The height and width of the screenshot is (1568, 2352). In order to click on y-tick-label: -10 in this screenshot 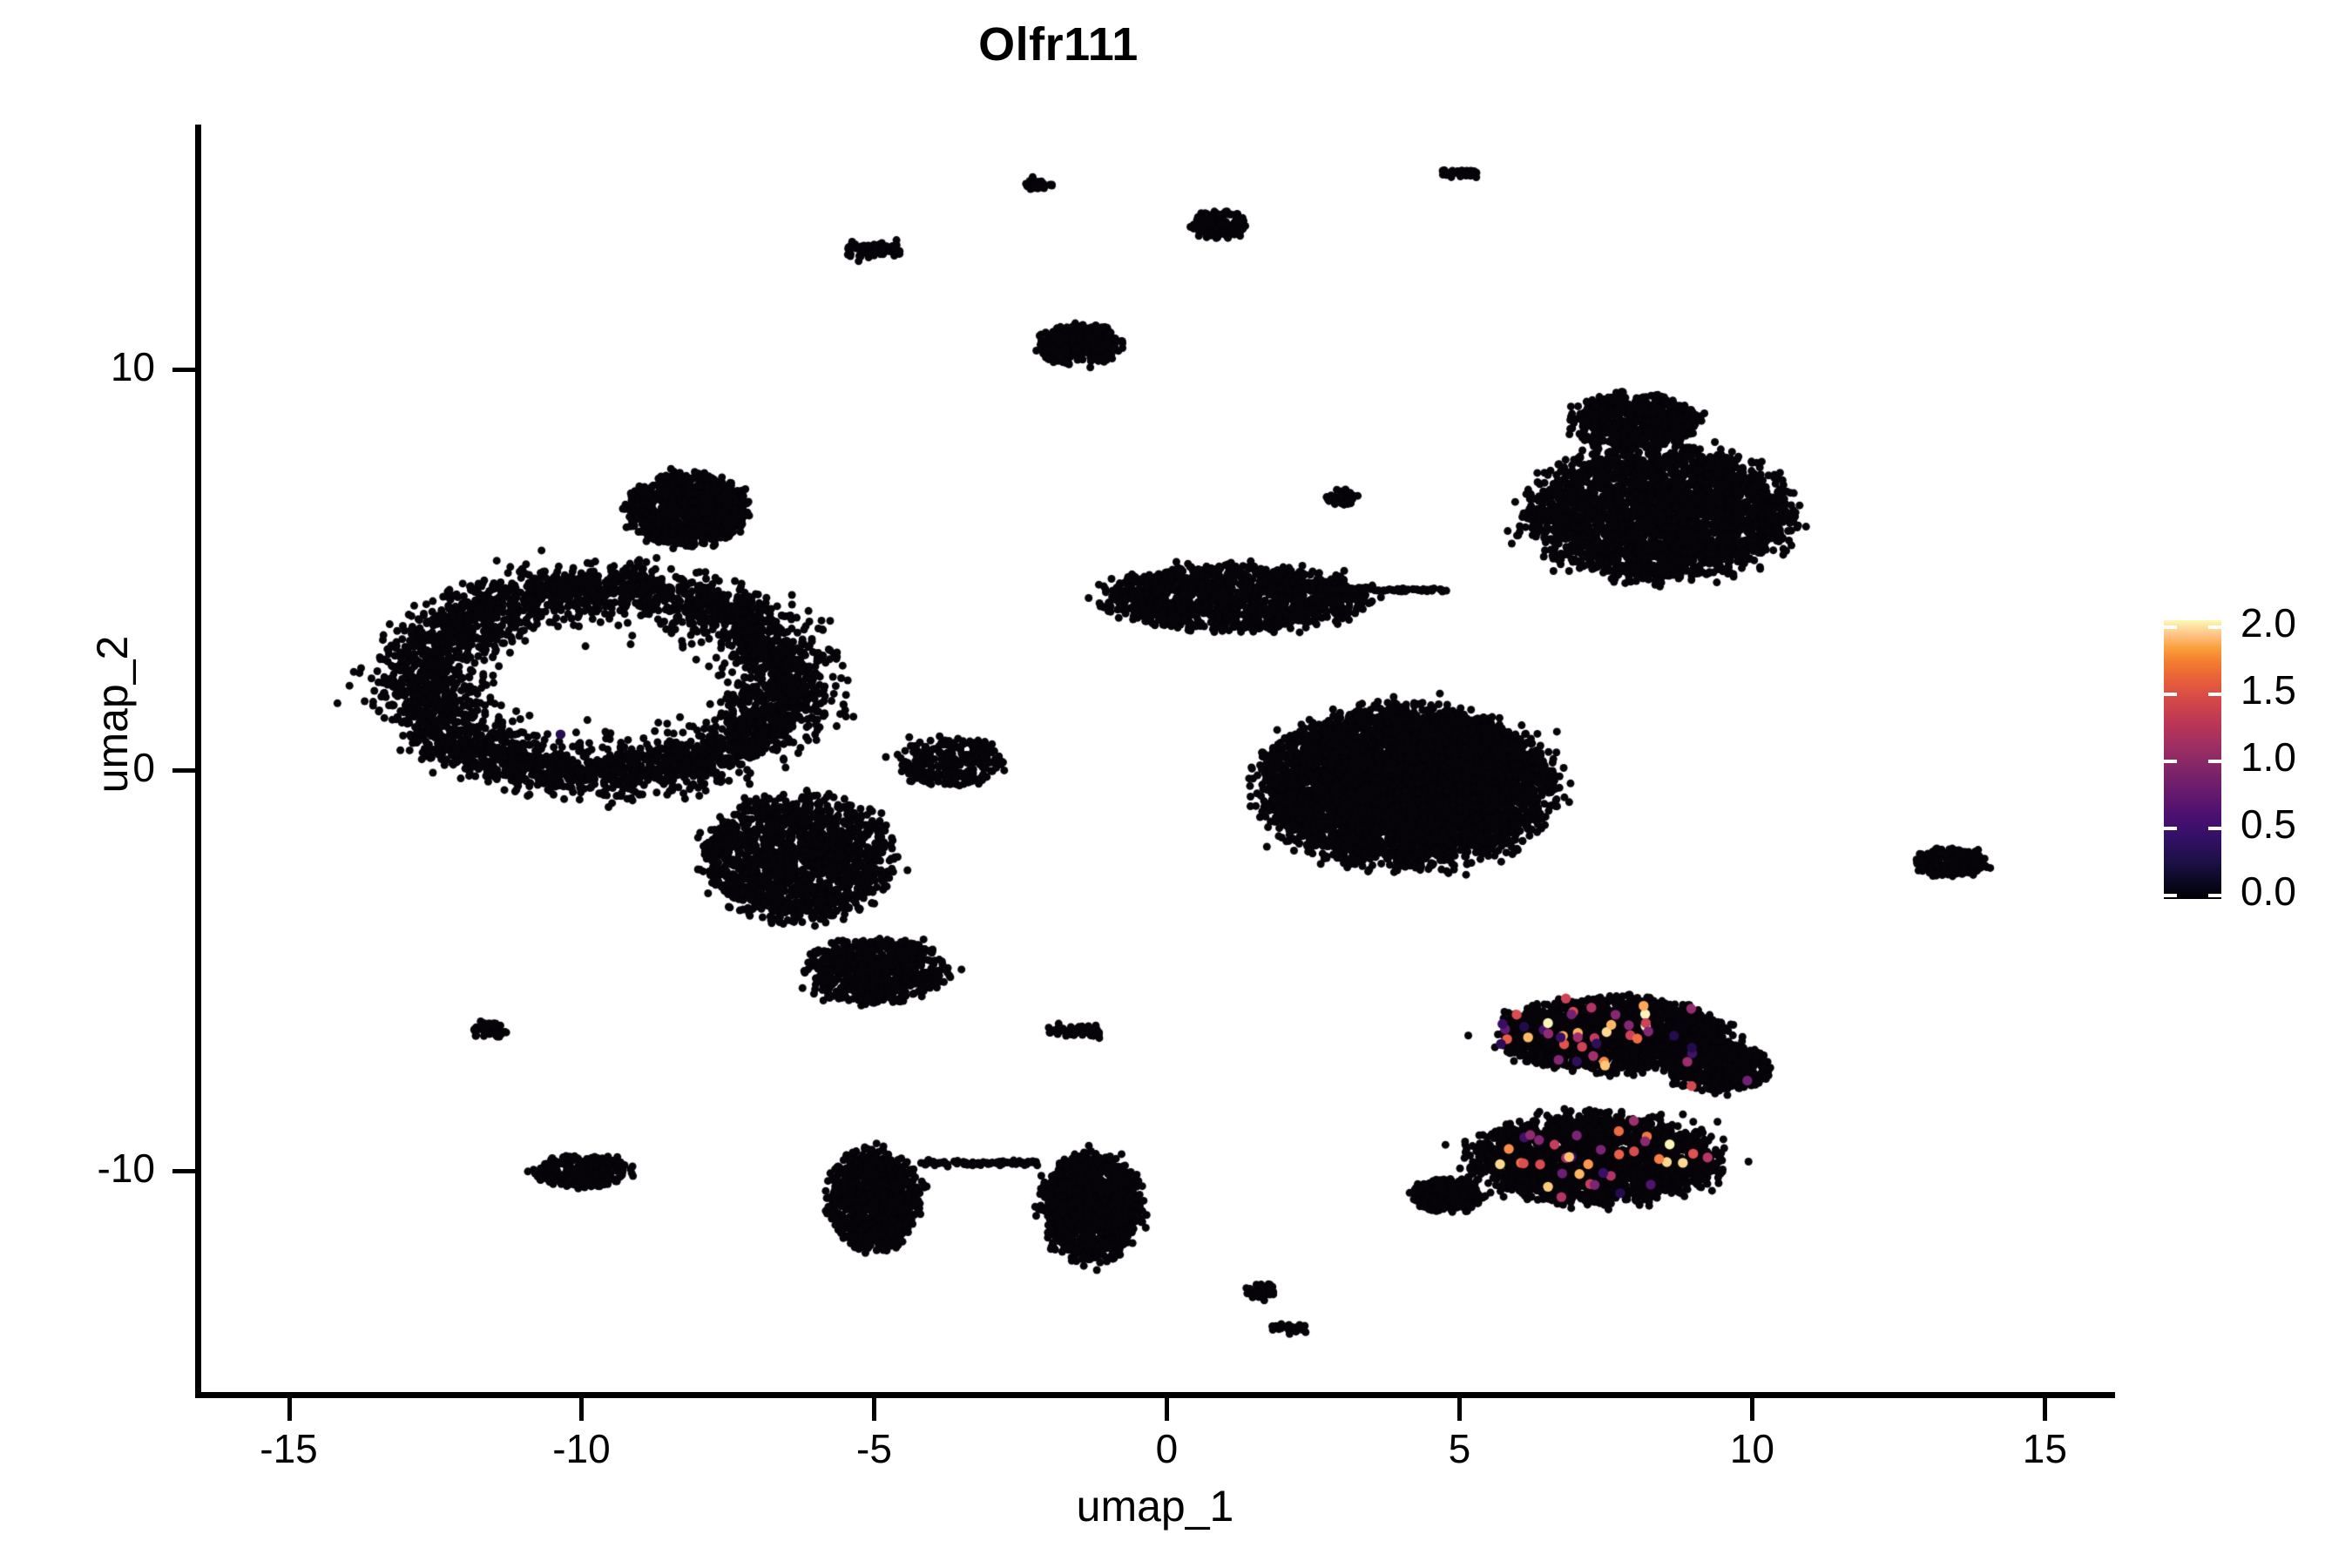, I will do `click(126, 1169)`.